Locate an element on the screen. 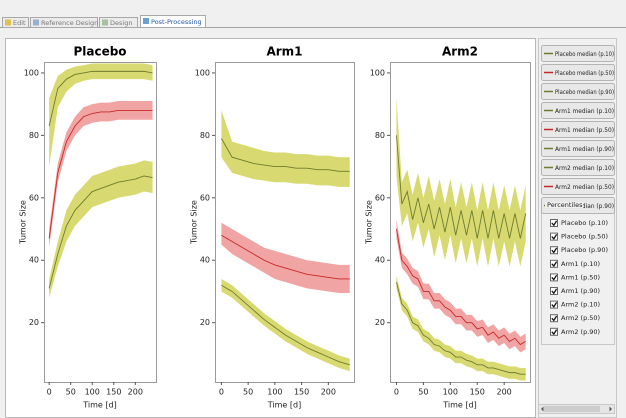 This screenshot has height=418, width=626. percentiles-title: Percentiles is located at coordinates (565, 205).